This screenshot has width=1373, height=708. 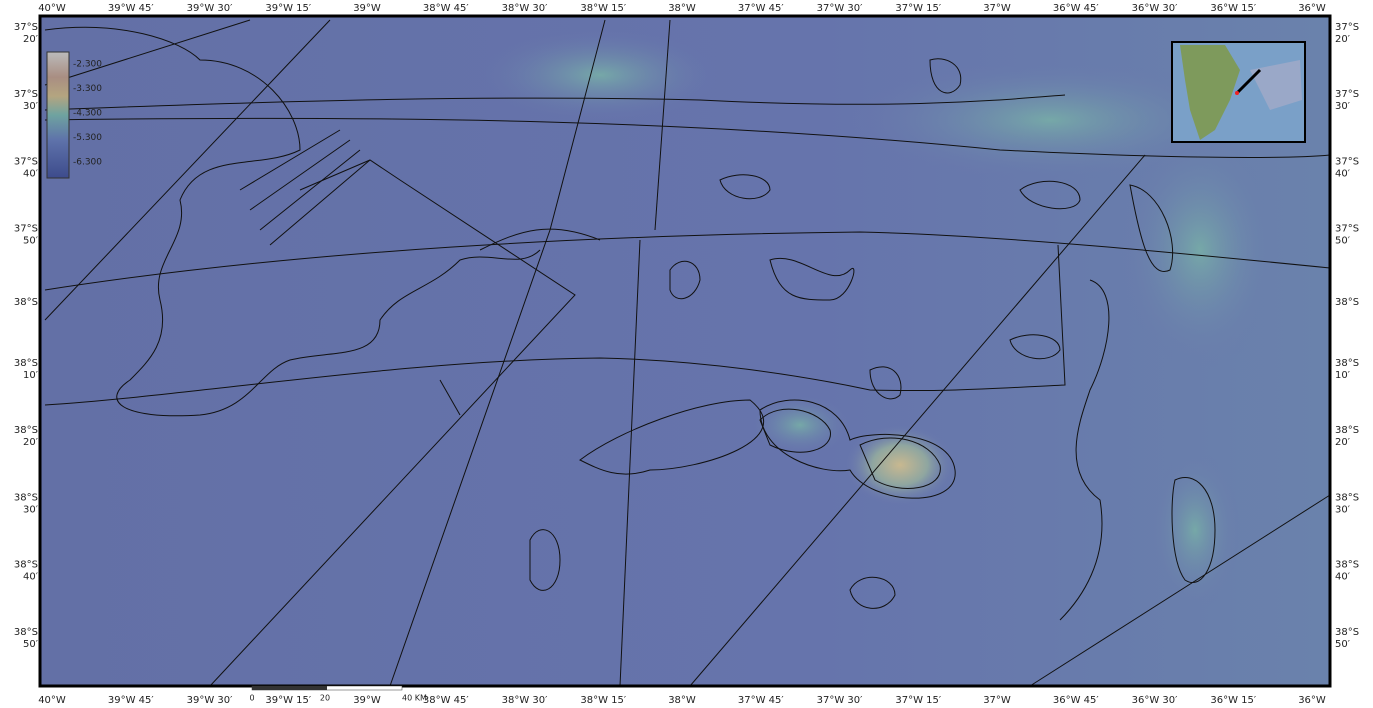 I want to click on lon-label-top: 37°W 45′, so click(x=761, y=8).